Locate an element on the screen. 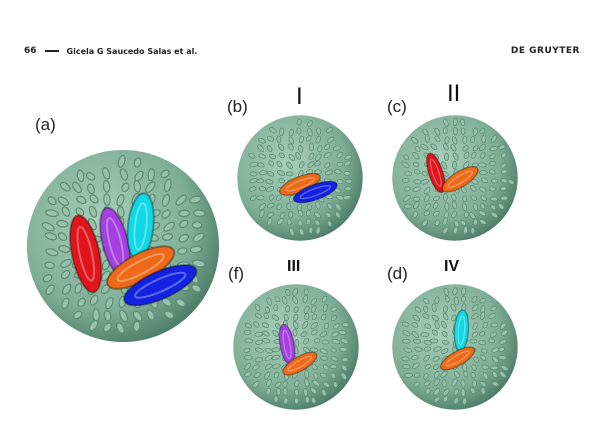 The height and width of the screenshot is (427, 604). capsid-texture is located at coordinates (296, 346).